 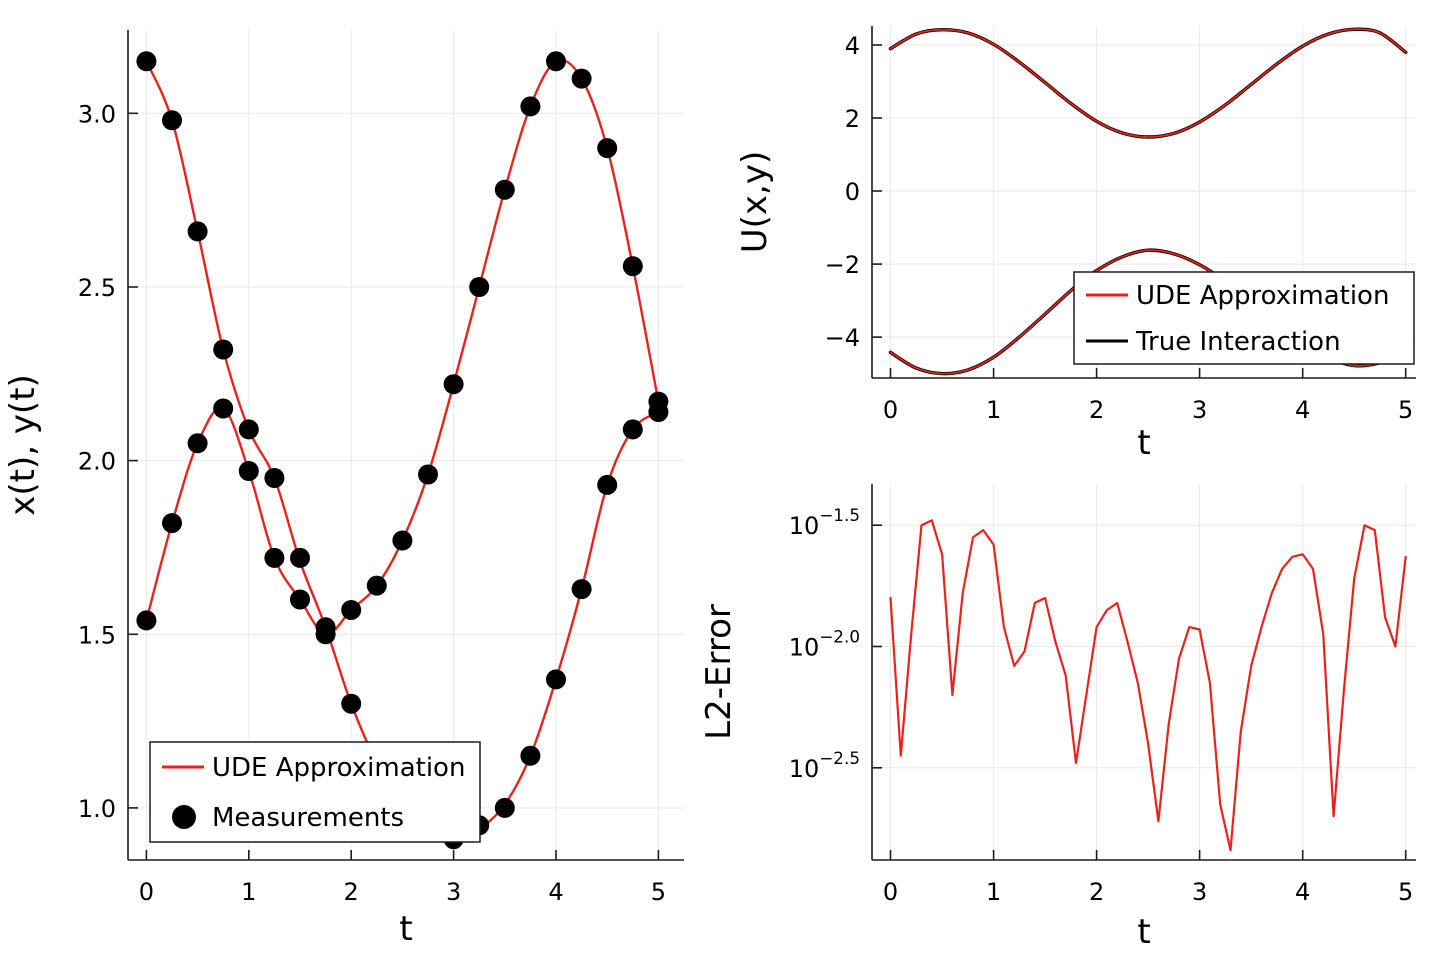 What do you see at coordinates (97, 809) in the screenshot?
I see `y-tick-label: 1.0` at bounding box center [97, 809].